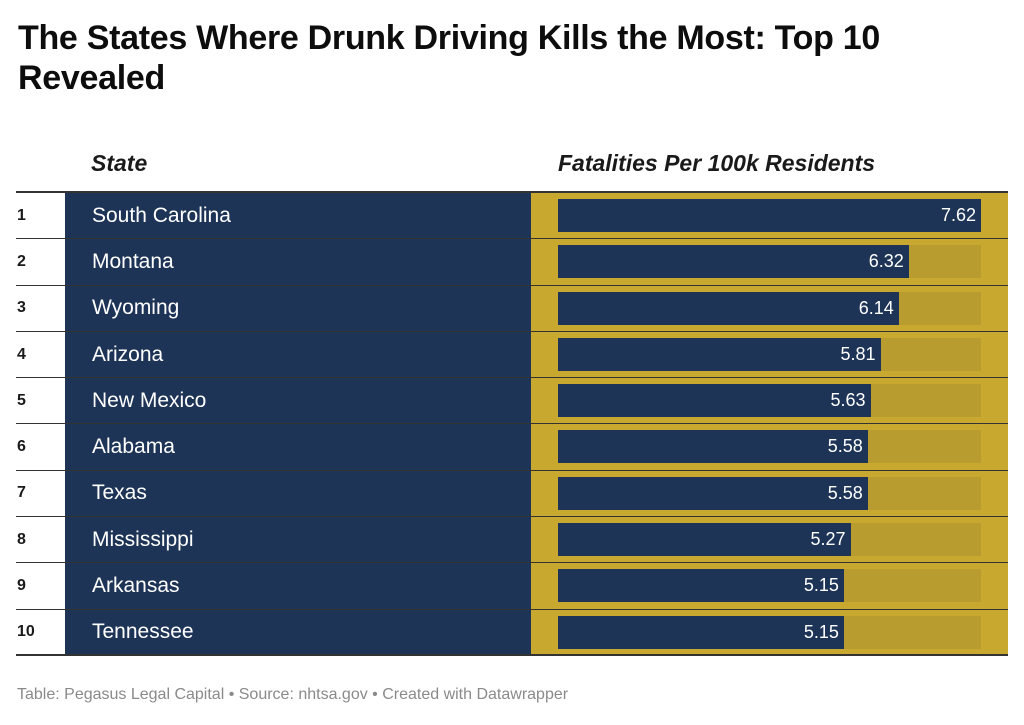 This screenshot has width=1024, height=725. Describe the element at coordinates (298, 493) in the screenshot. I see `state-cell: Texas` at that location.